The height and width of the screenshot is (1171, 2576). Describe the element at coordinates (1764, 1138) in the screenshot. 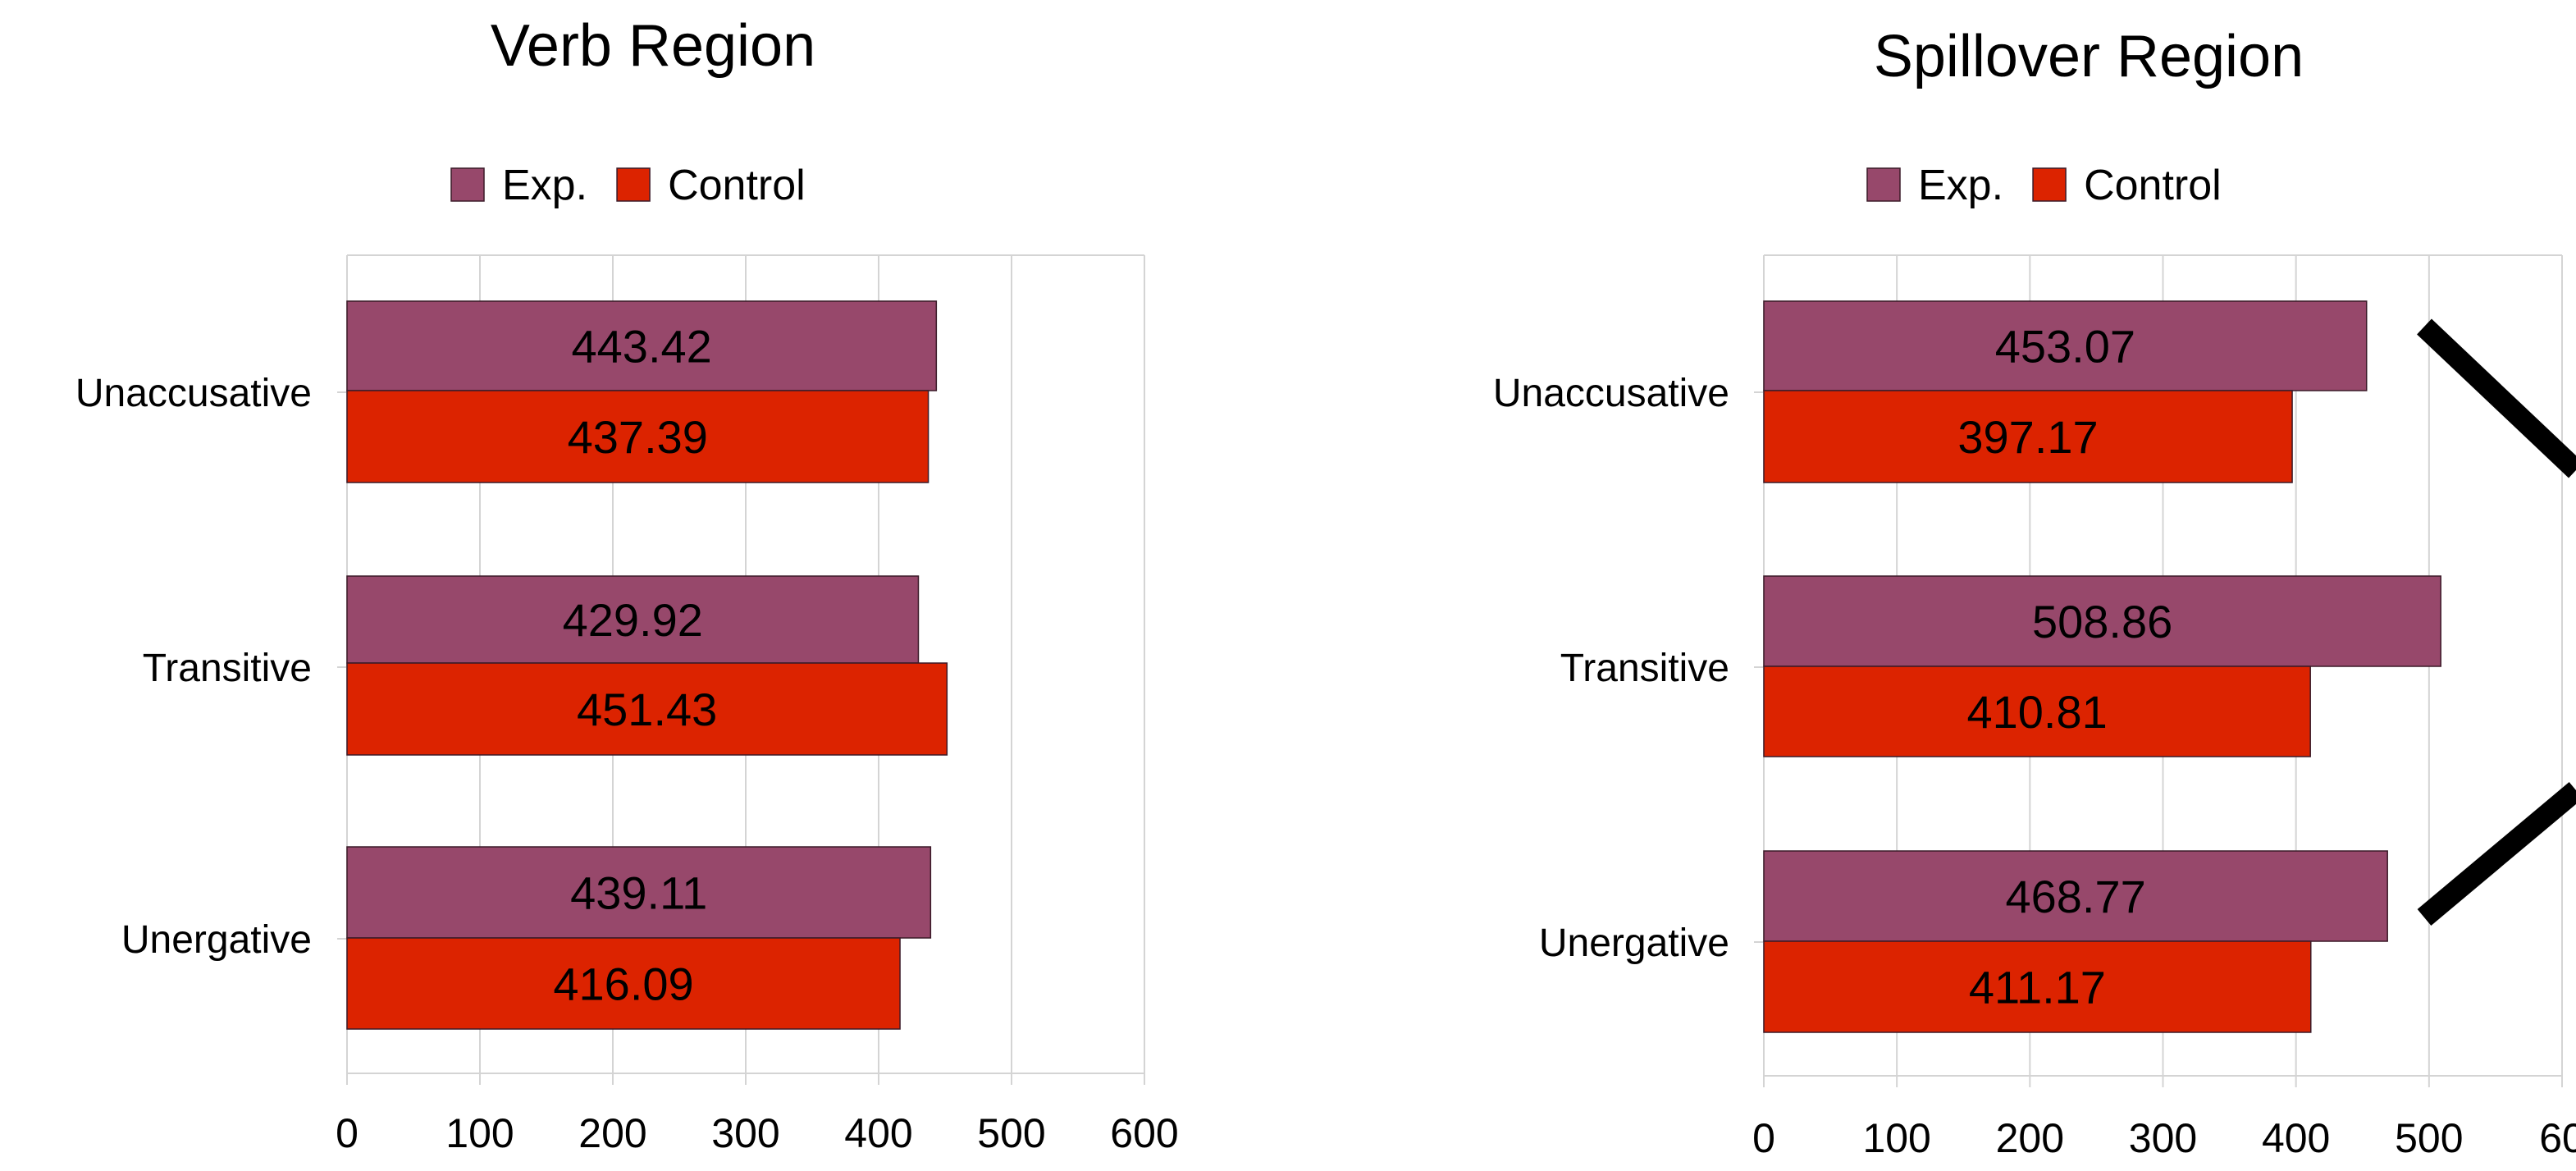

I see `chart-2-x-tick-label: 0` at that location.